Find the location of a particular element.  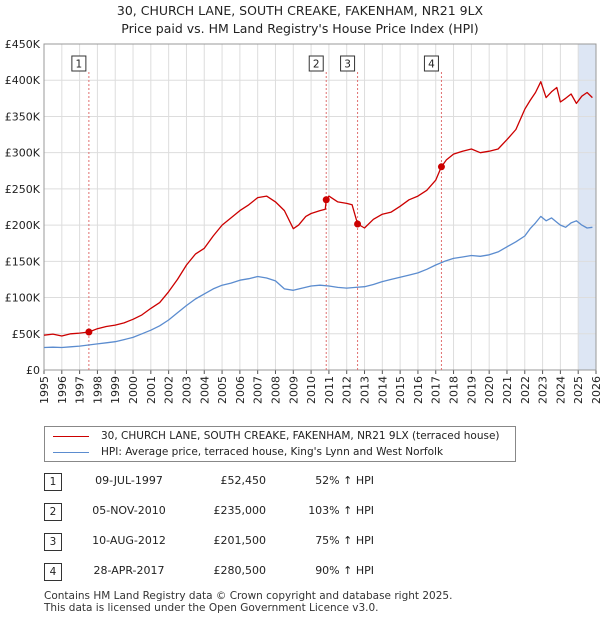

x-tick-label: 2009 is located at coordinates (293, 390).